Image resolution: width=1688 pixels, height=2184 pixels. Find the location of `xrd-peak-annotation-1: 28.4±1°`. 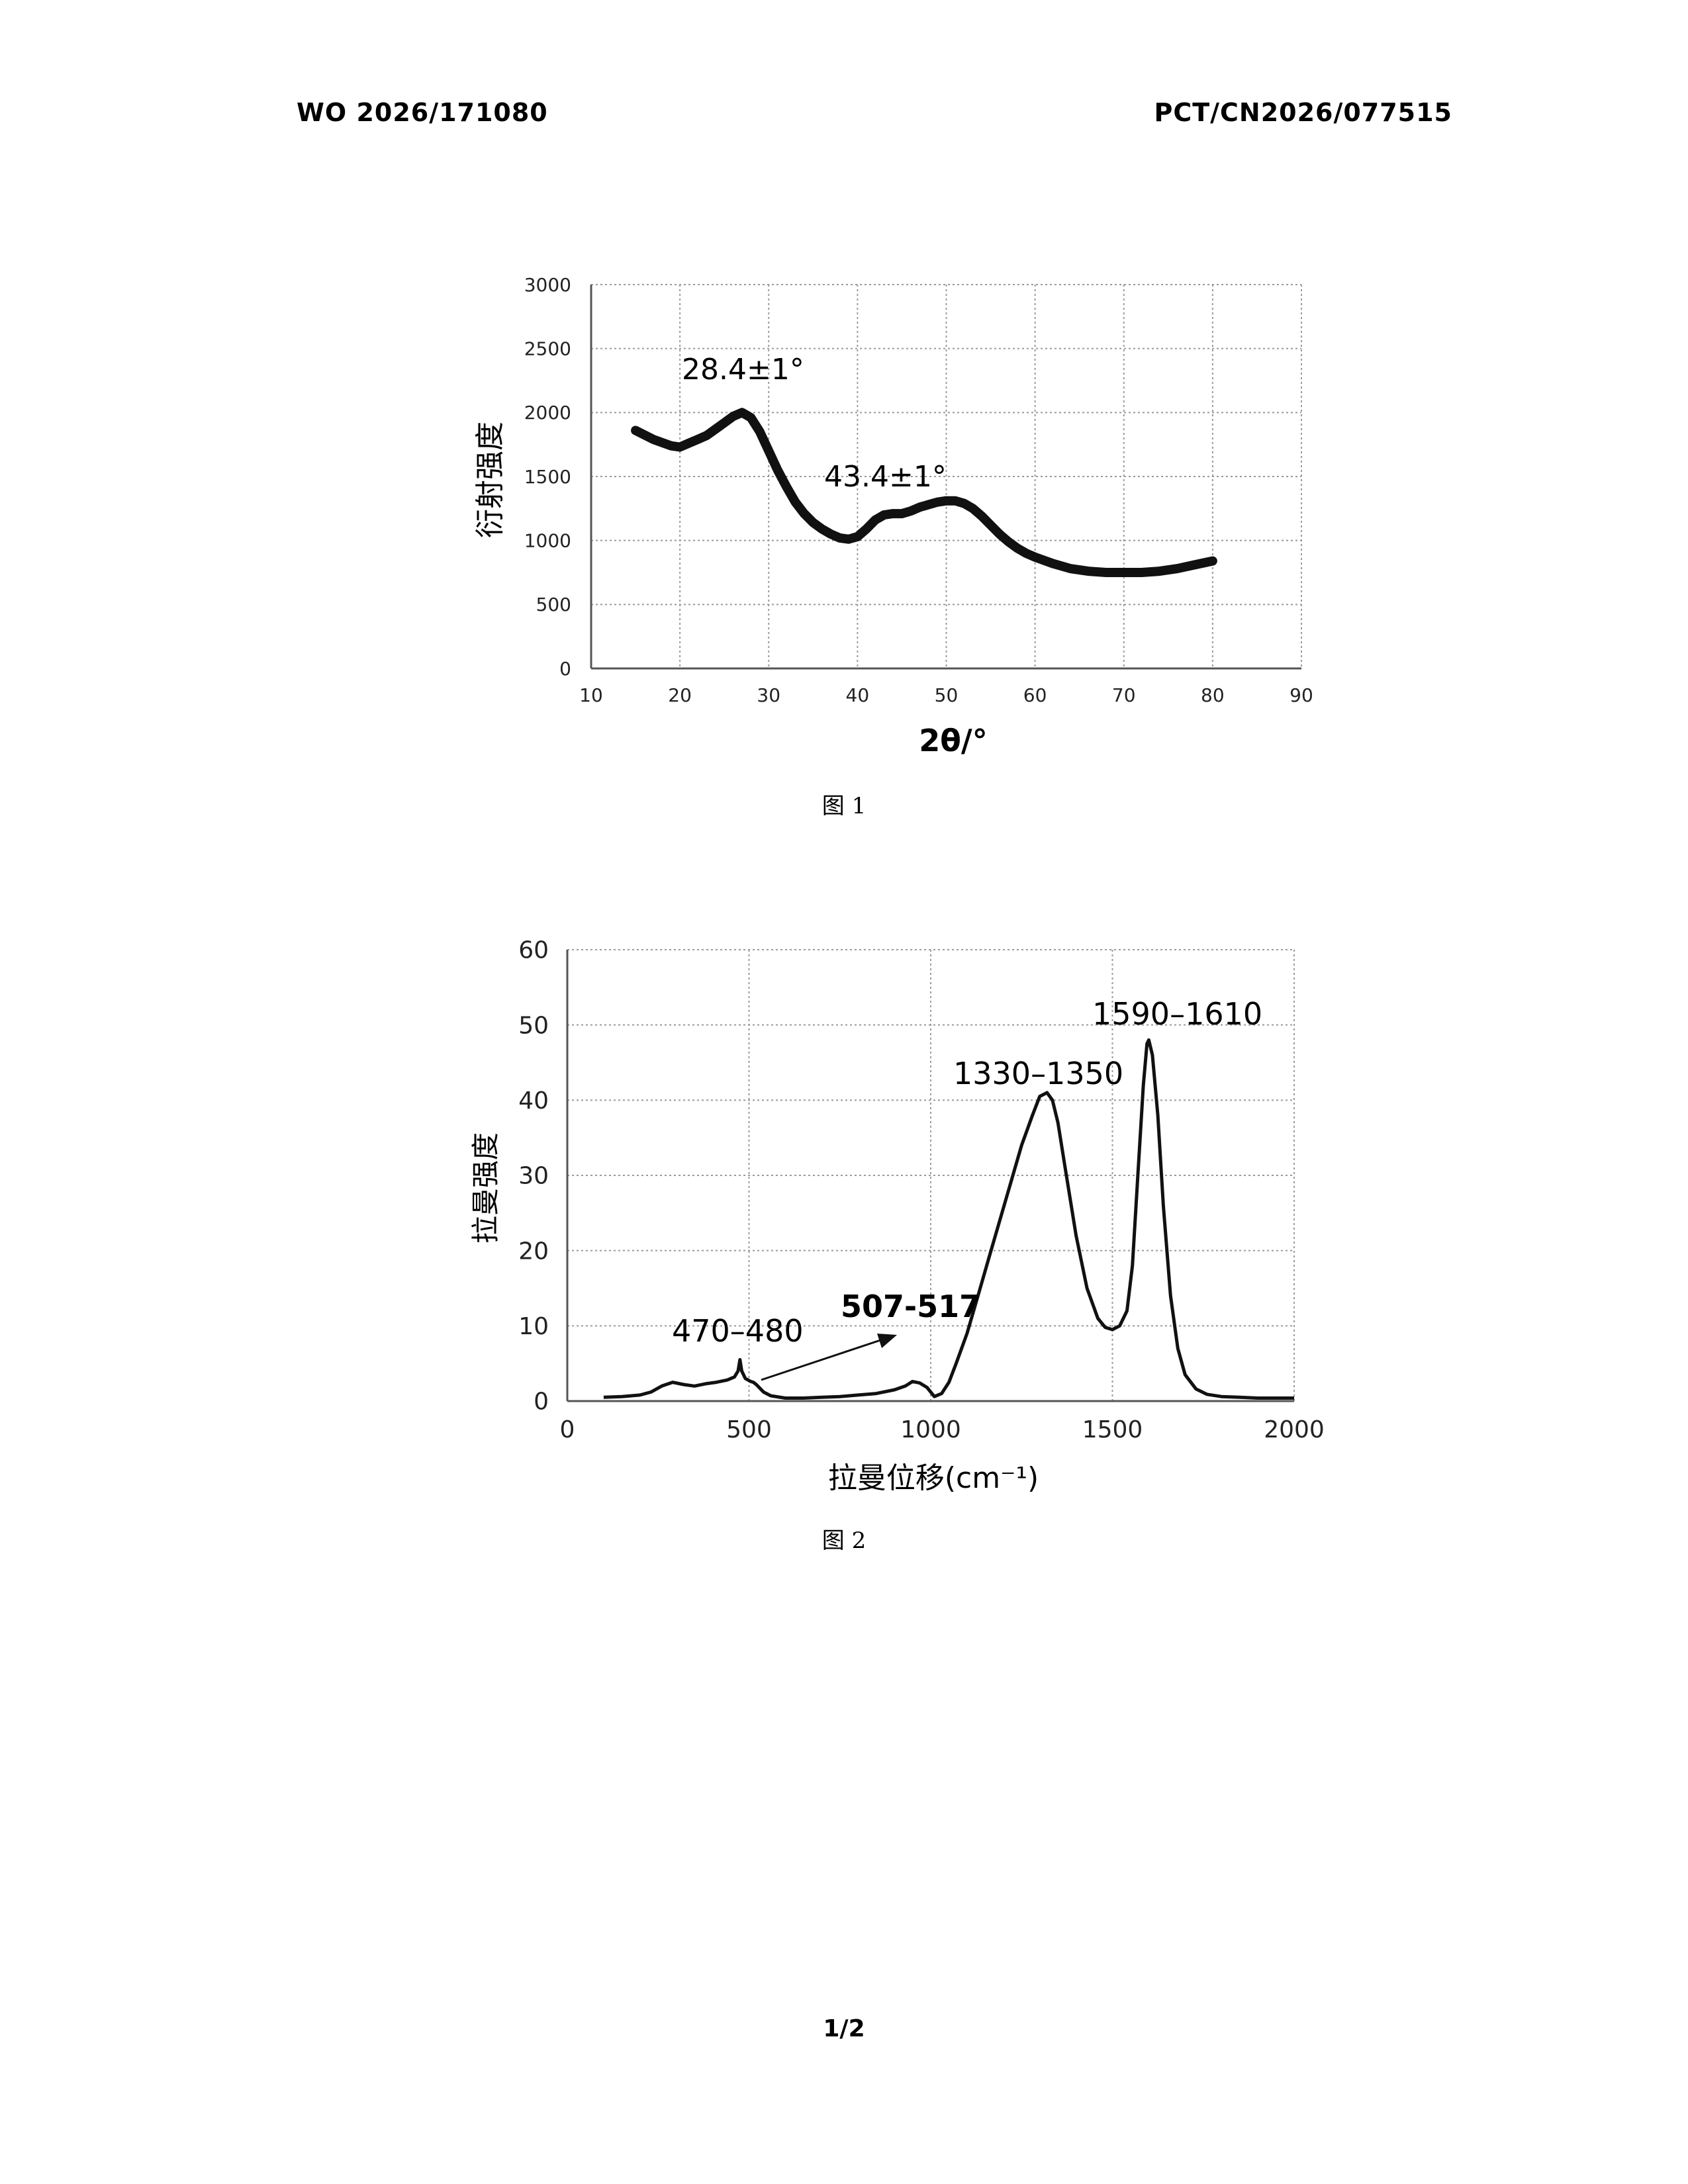

xrd-peak-annotation-1: 28.4±1° is located at coordinates (743, 370).